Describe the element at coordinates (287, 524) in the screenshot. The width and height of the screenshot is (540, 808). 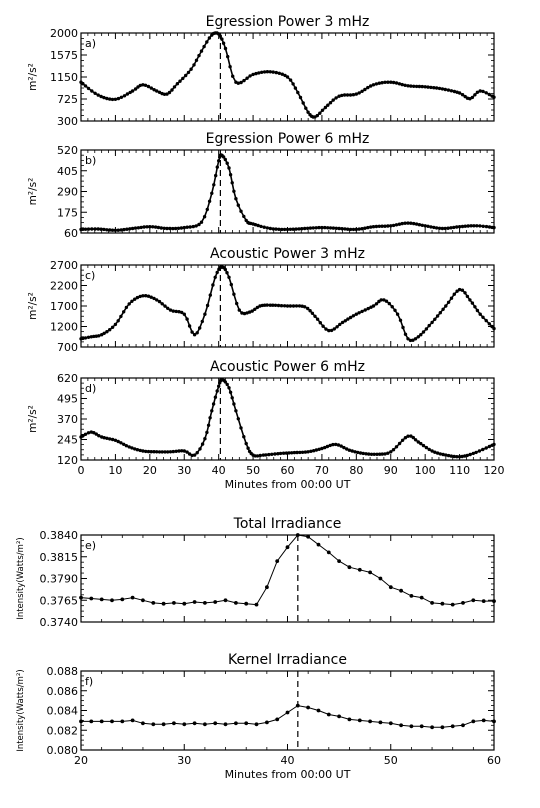
I see `panel-title: Total Irradiance` at that location.